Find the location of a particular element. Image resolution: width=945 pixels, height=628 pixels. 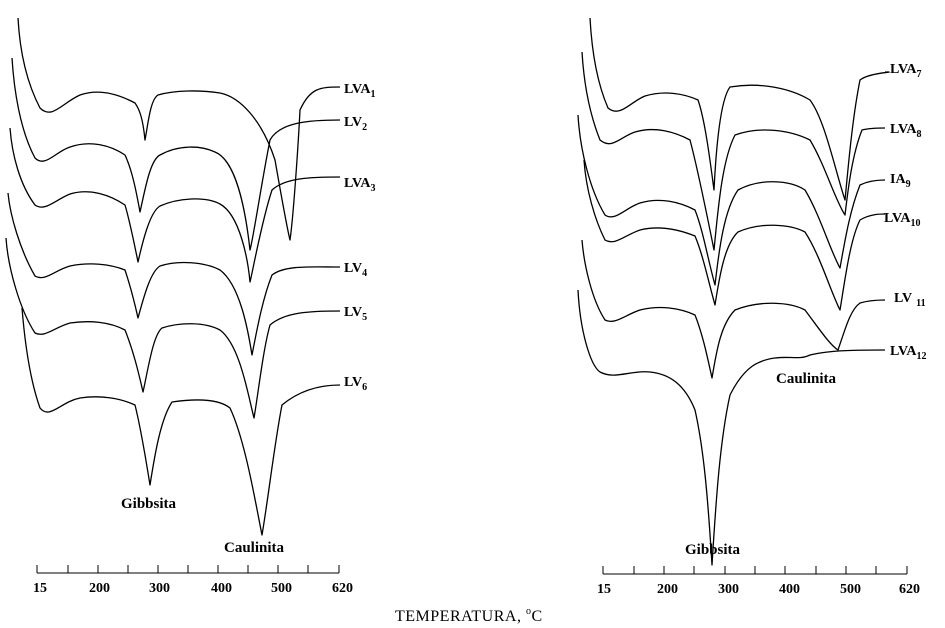

curve-lva8 is located at coordinates (733, 151).